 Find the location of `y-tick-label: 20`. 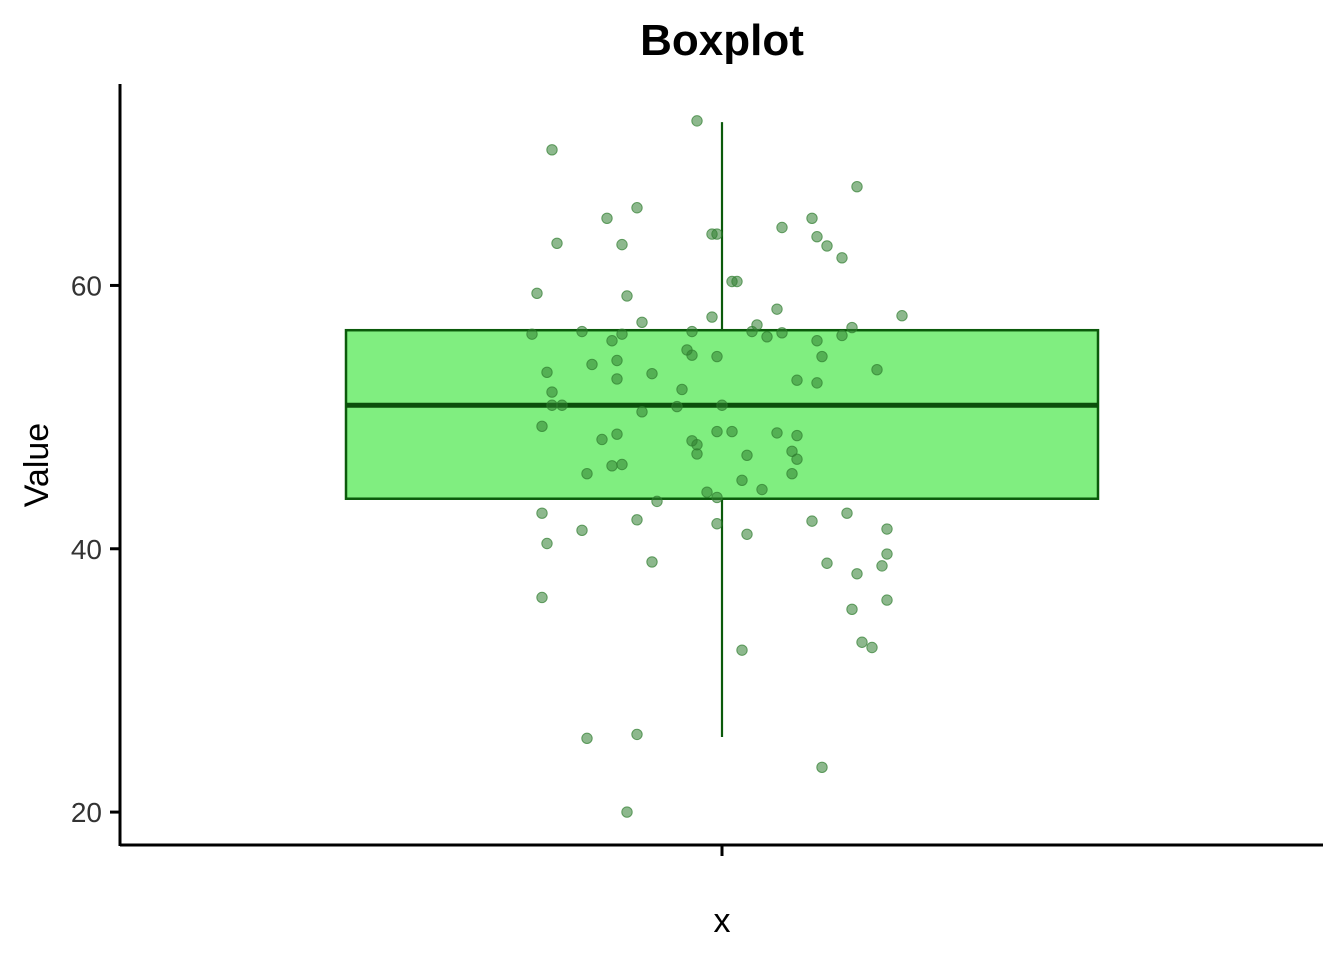

y-tick-label: 20 is located at coordinates (86, 812).